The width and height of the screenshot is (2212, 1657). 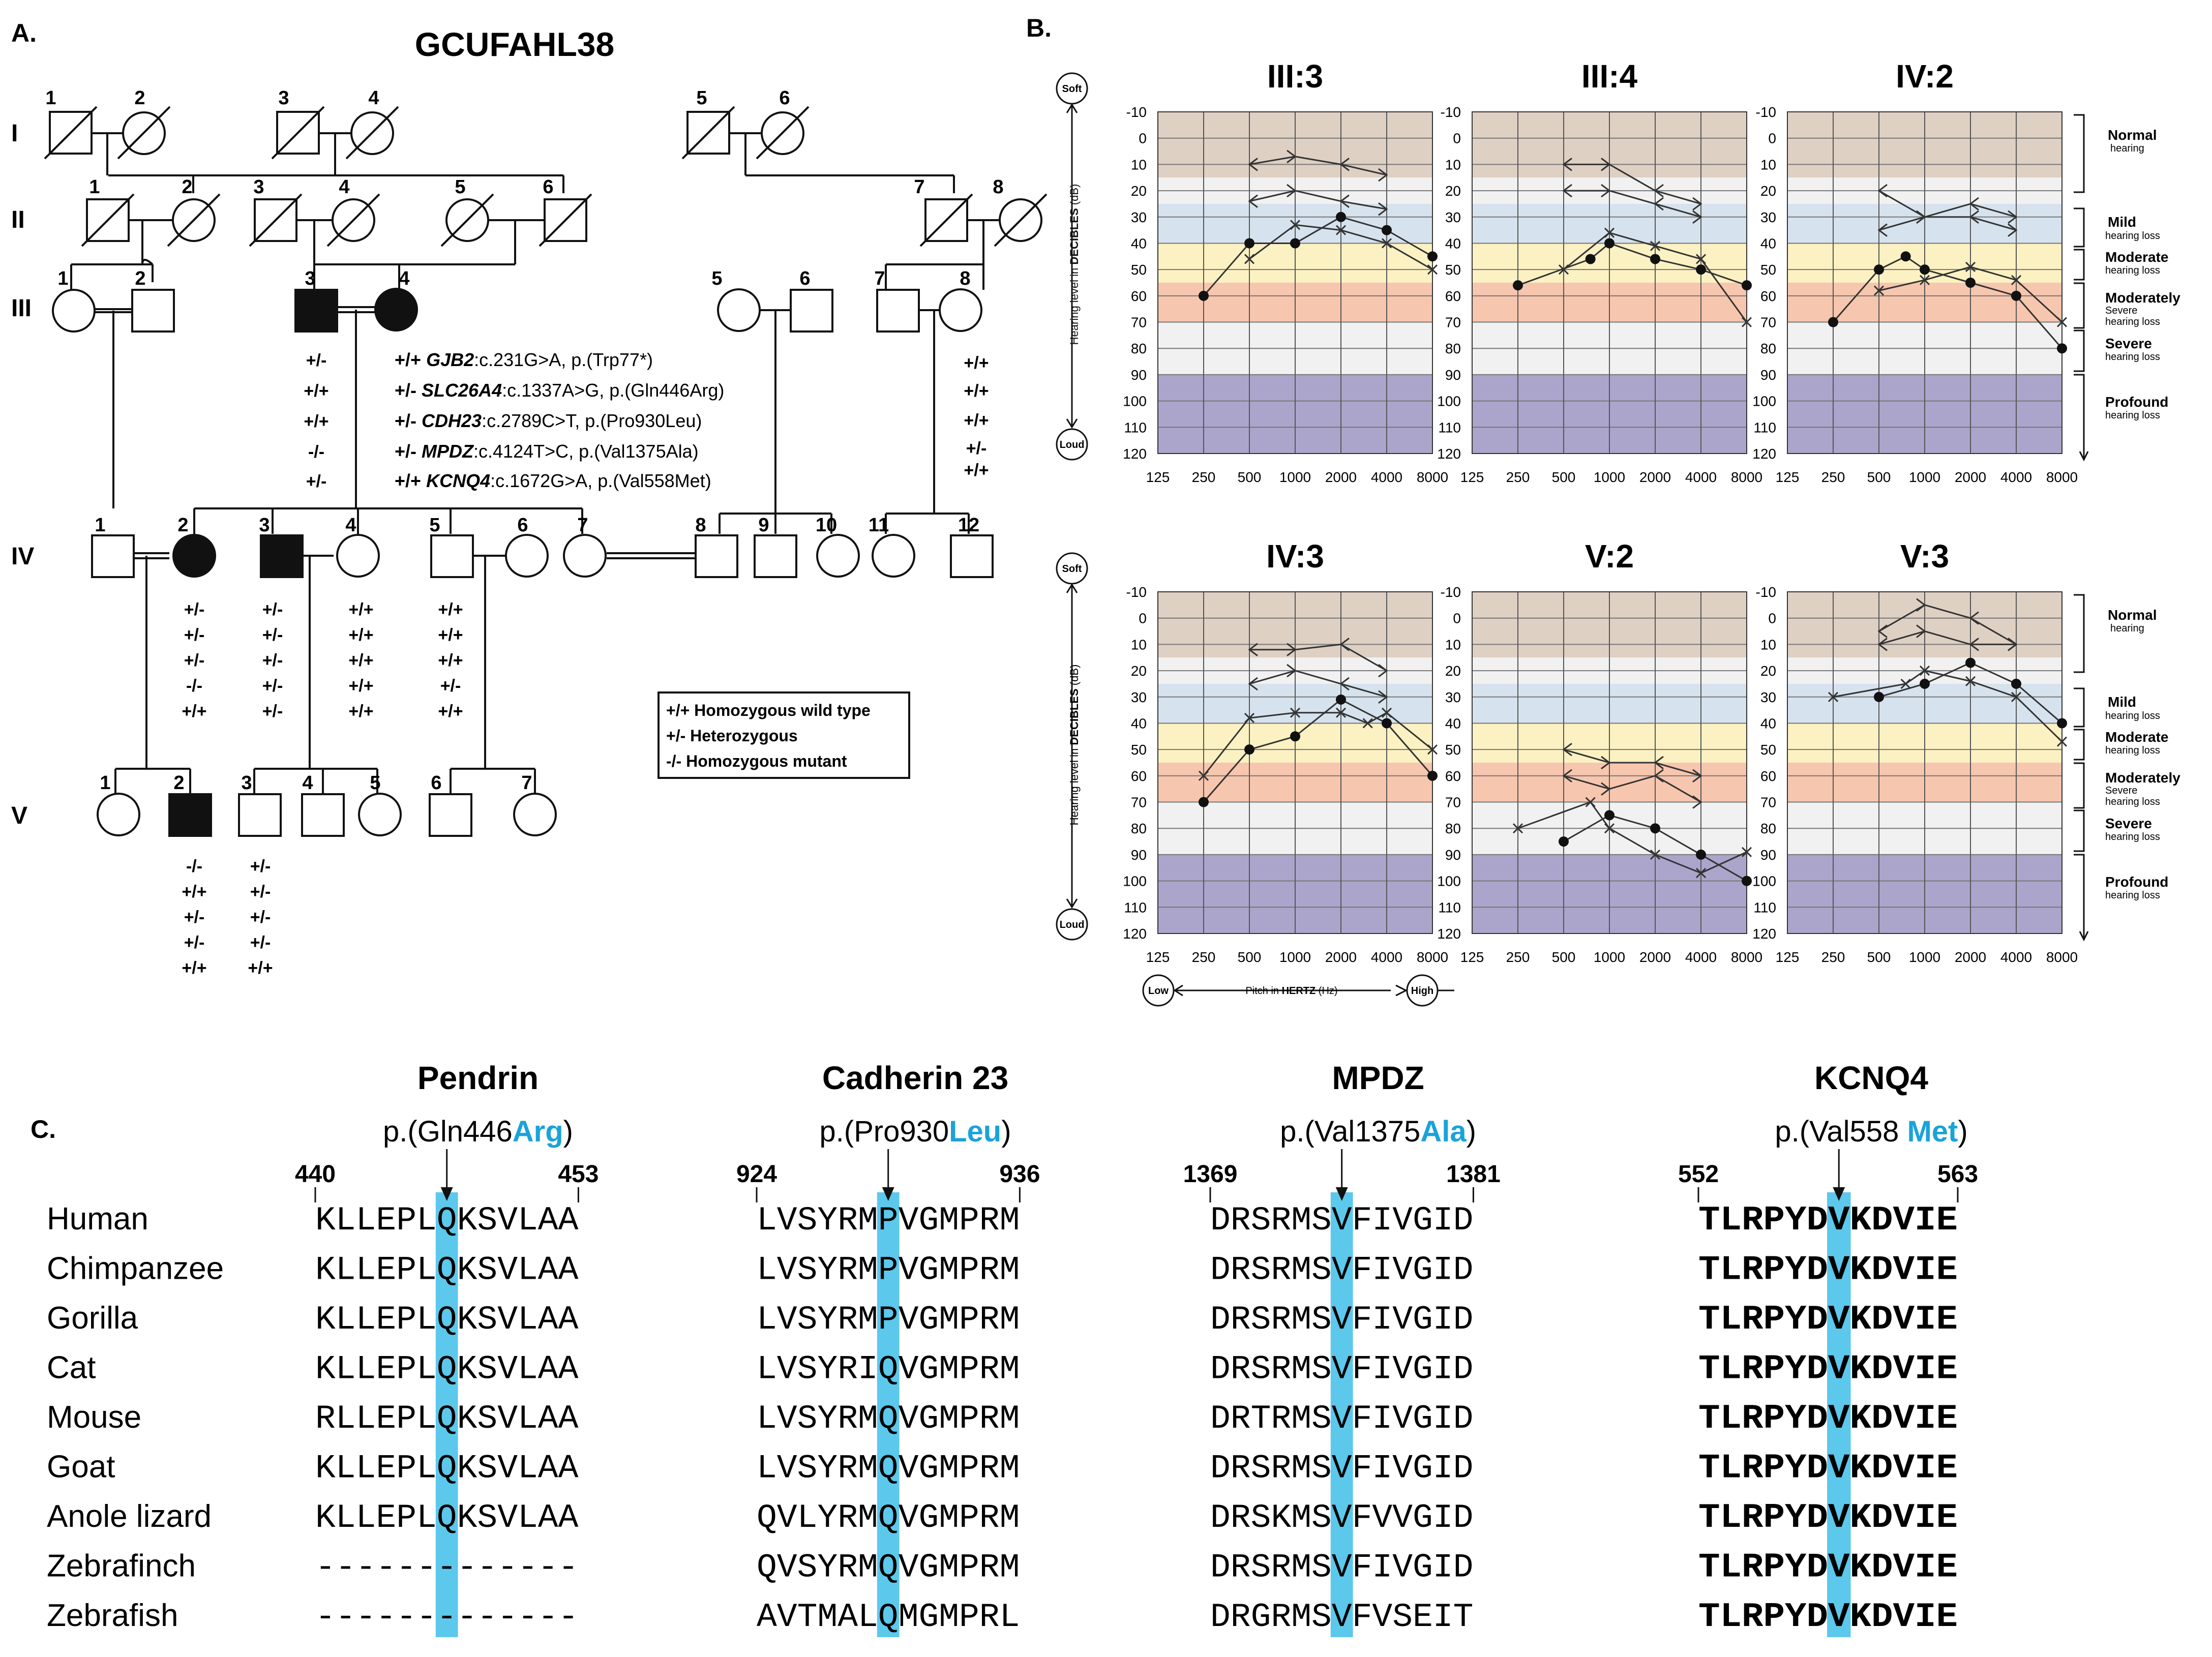 I want to click on sequence: LVSYRMQVGMPRM, so click(x=888, y=1419).